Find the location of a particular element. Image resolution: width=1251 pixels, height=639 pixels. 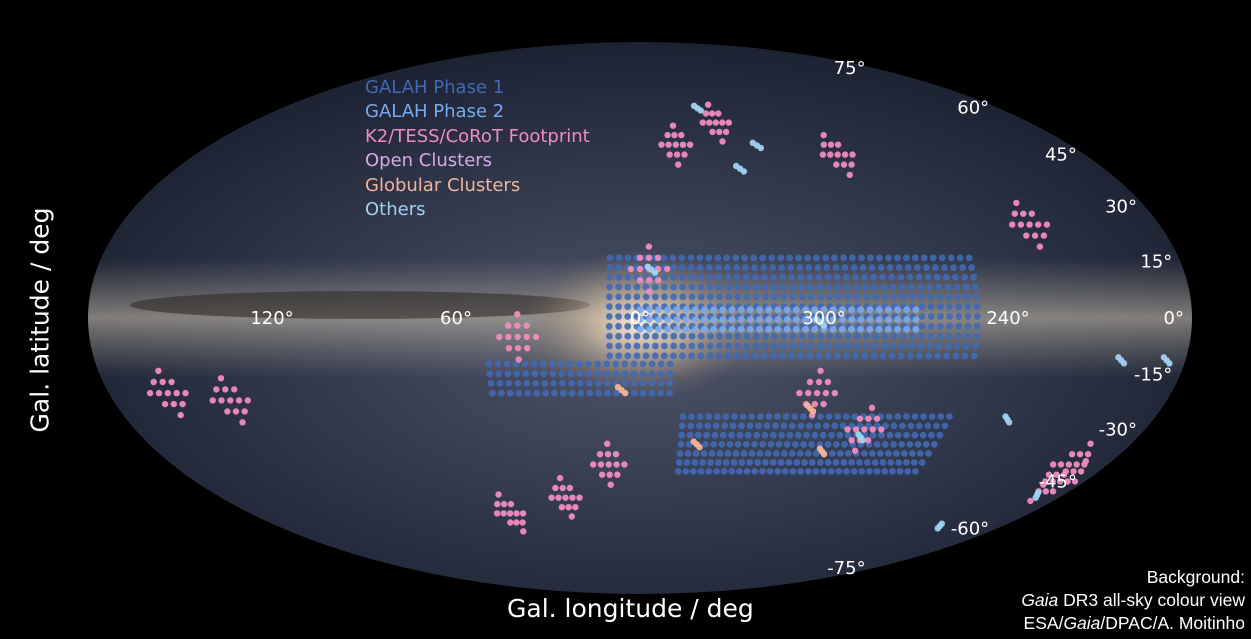

credit-gaia: Gaia is located at coordinates (1040, 600).